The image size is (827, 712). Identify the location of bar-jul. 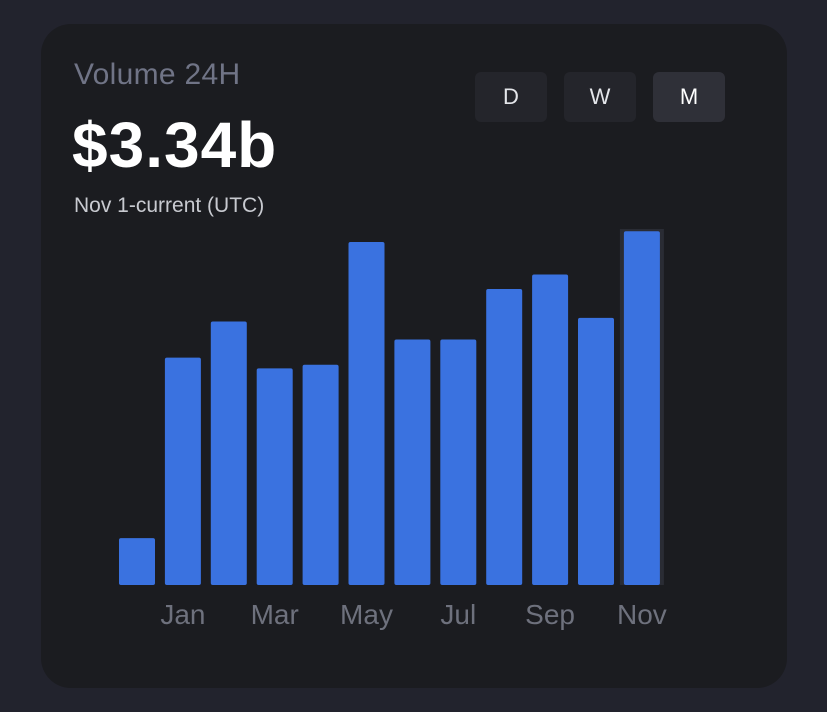
(458, 462).